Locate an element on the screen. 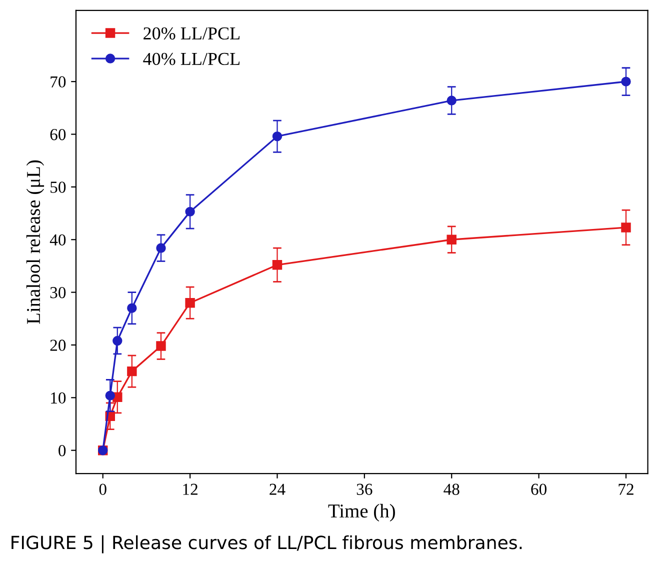  x-tick-label: 0 is located at coordinates (102, 489).